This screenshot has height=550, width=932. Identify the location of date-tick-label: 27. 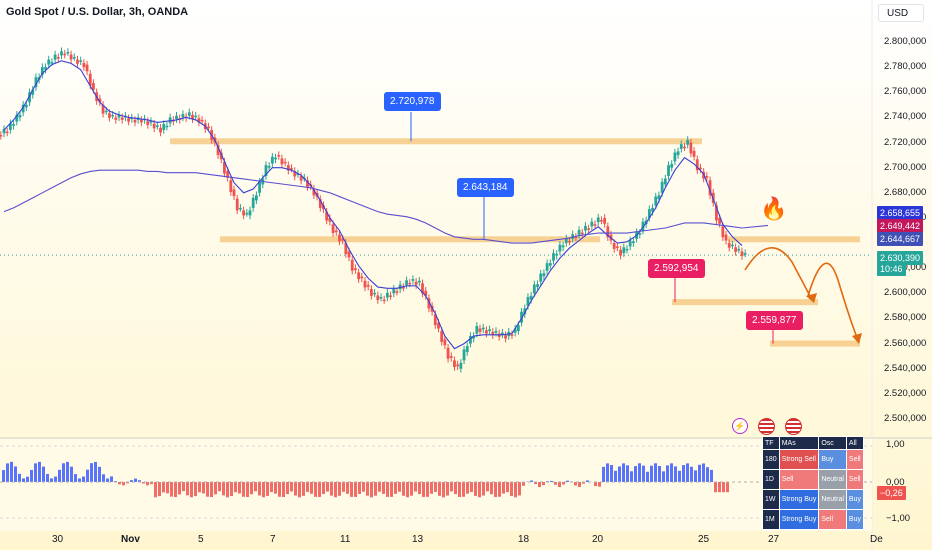
(774, 539).